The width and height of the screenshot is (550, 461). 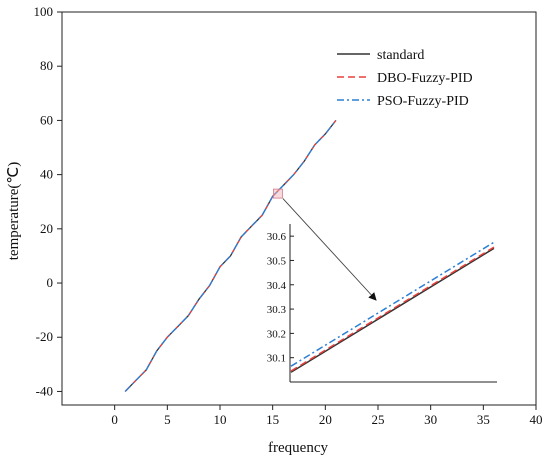 I want to click on inset-y-tick-label: 30.3, so click(x=277, y=310).